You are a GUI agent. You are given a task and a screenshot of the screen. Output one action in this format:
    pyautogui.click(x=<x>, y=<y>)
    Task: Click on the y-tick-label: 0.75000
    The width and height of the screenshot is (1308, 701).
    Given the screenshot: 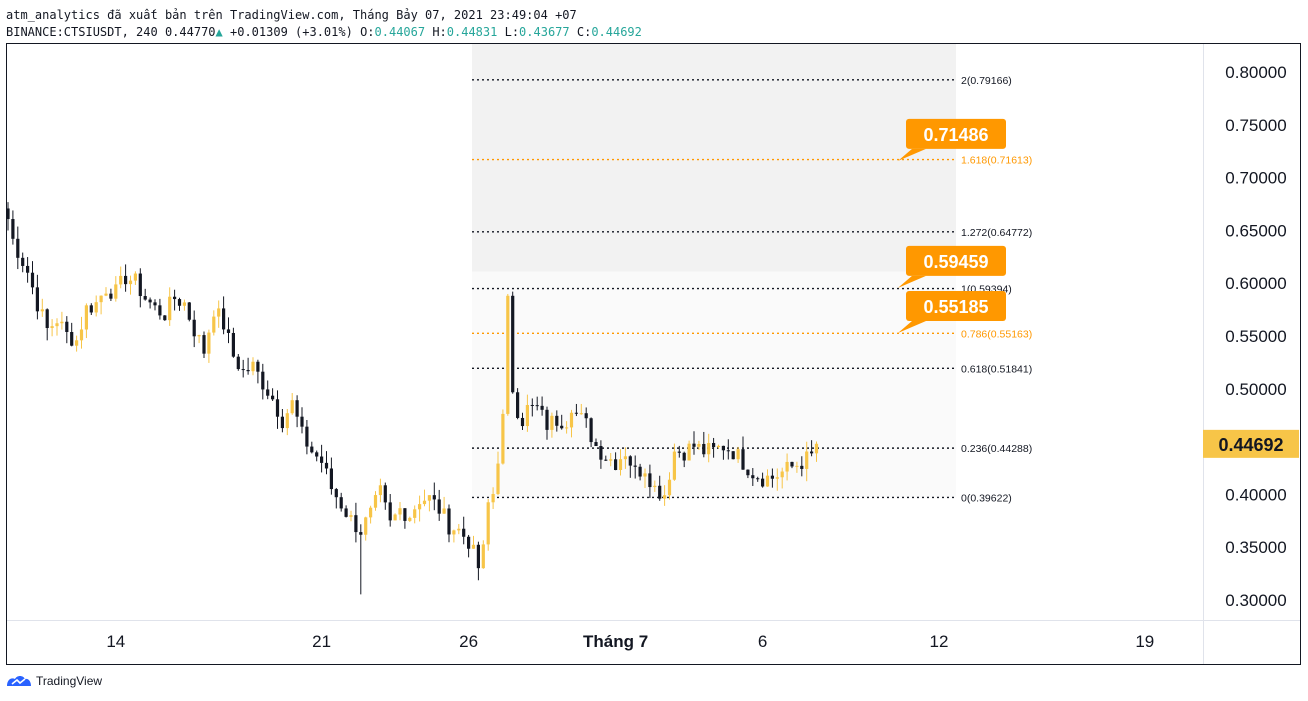 What is the action you would take?
    pyautogui.click(x=1255, y=125)
    